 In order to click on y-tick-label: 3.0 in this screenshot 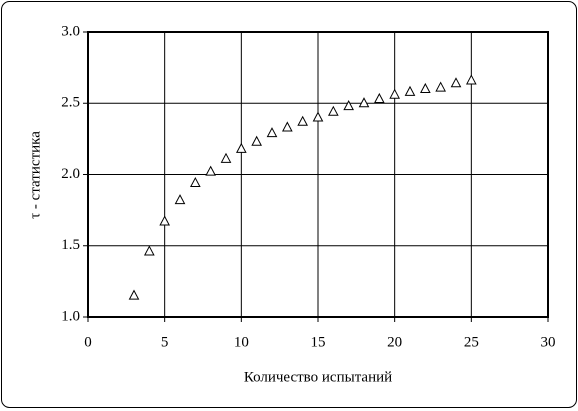, I will do `click(70, 31)`.